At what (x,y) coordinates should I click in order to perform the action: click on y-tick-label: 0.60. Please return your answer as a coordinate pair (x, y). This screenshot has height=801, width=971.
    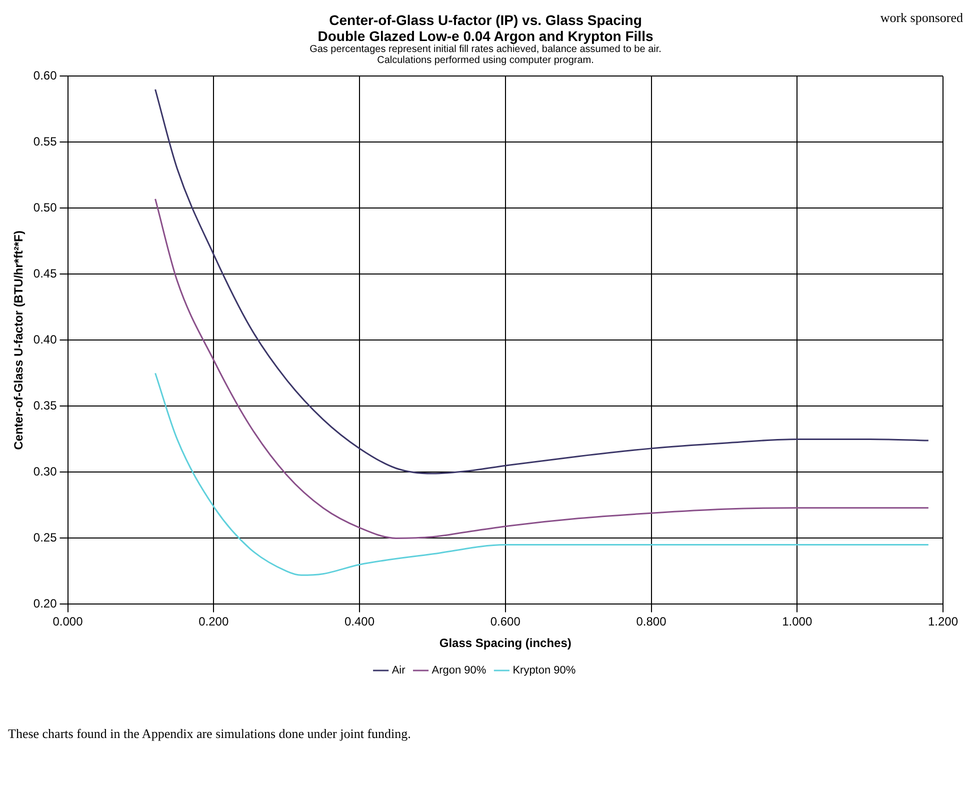
    Looking at the image, I should click on (45, 75).